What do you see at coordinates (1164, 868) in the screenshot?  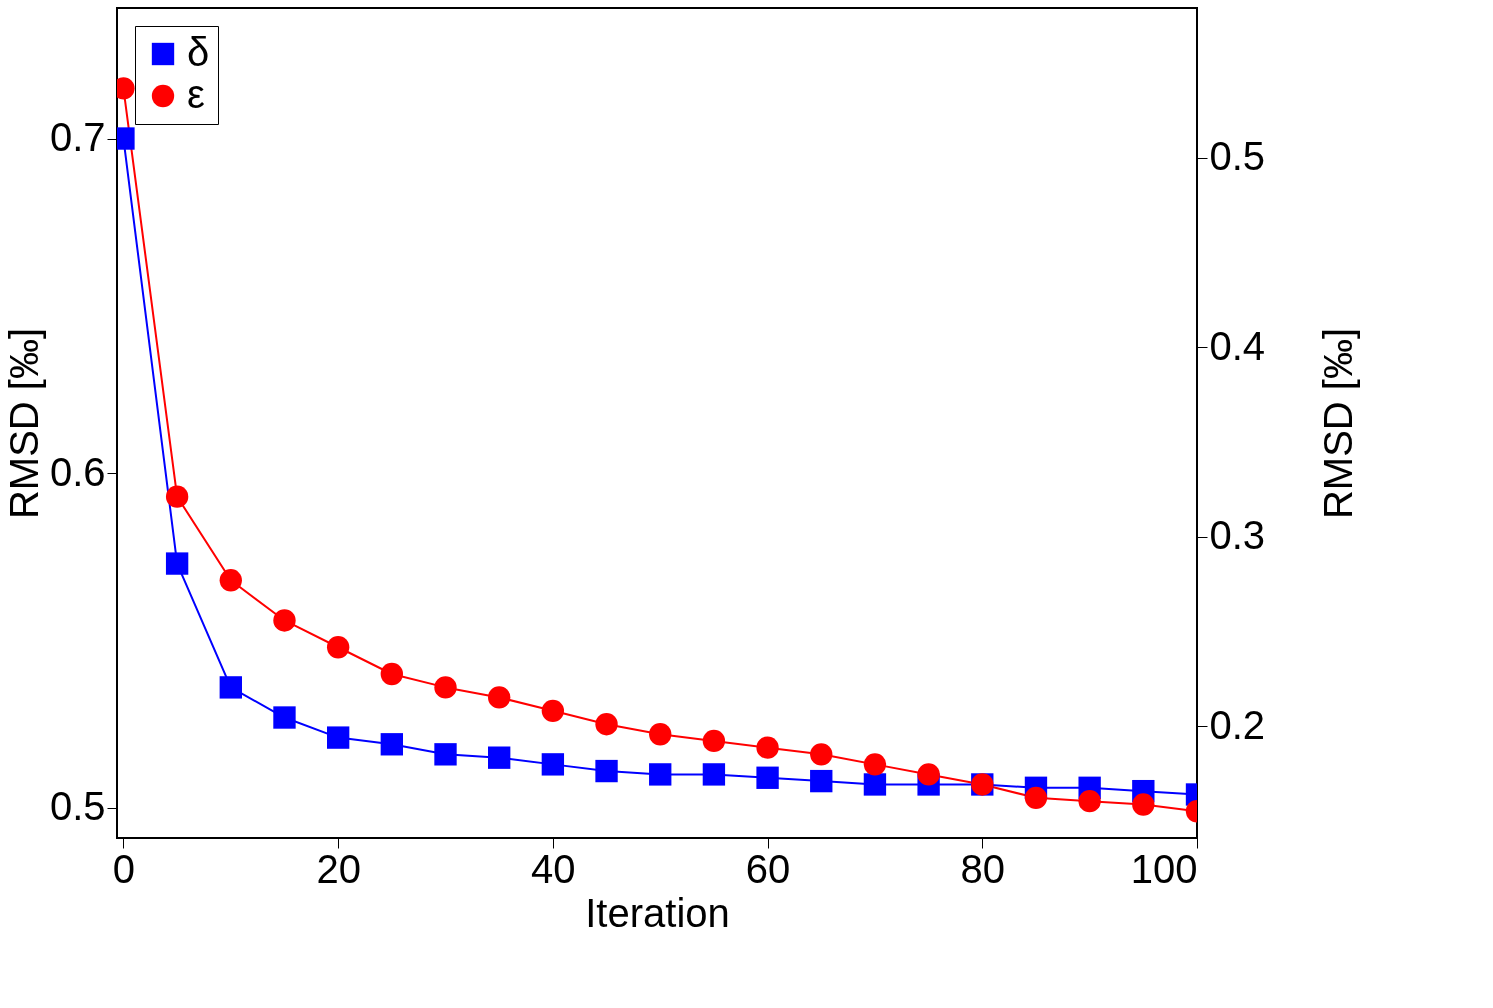 I see `x-tick-label: 100` at bounding box center [1164, 868].